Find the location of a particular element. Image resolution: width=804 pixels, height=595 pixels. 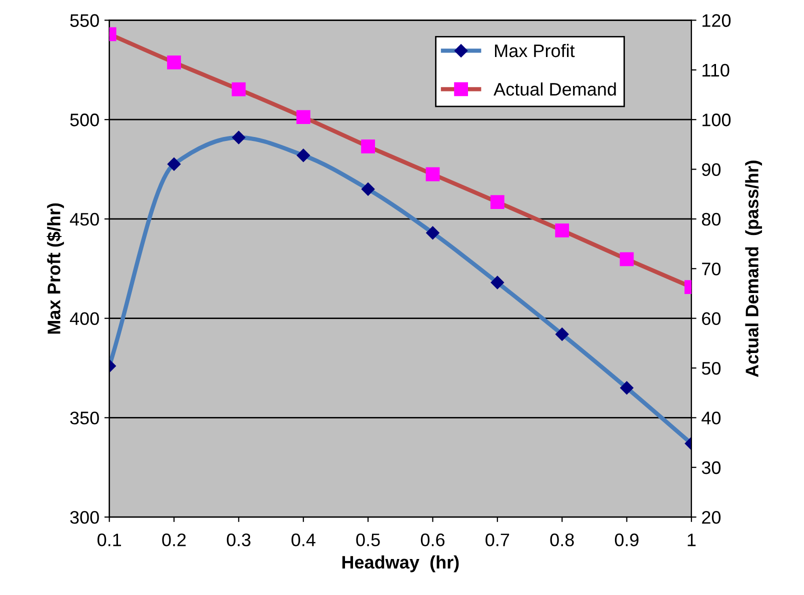

x-tick-label: 0.7 is located at coordinates (498, 540).